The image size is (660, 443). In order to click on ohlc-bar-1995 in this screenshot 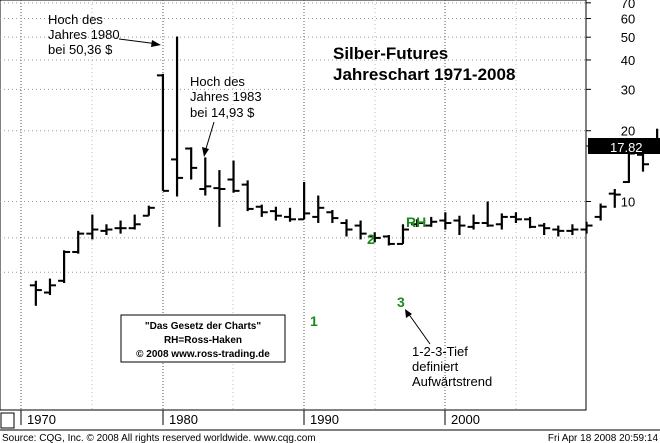, I will do `click(374, 237)`.